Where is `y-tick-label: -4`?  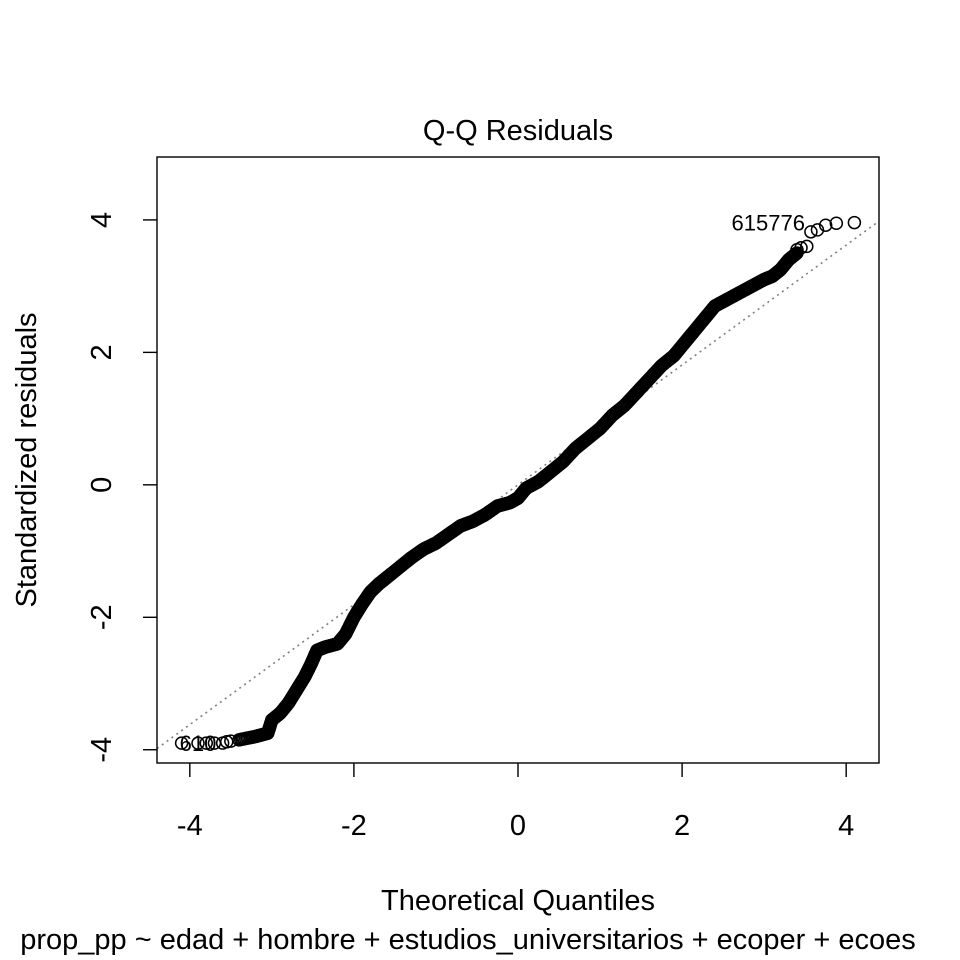 y-tick-label: -4 is located at coordinates (102, 750).